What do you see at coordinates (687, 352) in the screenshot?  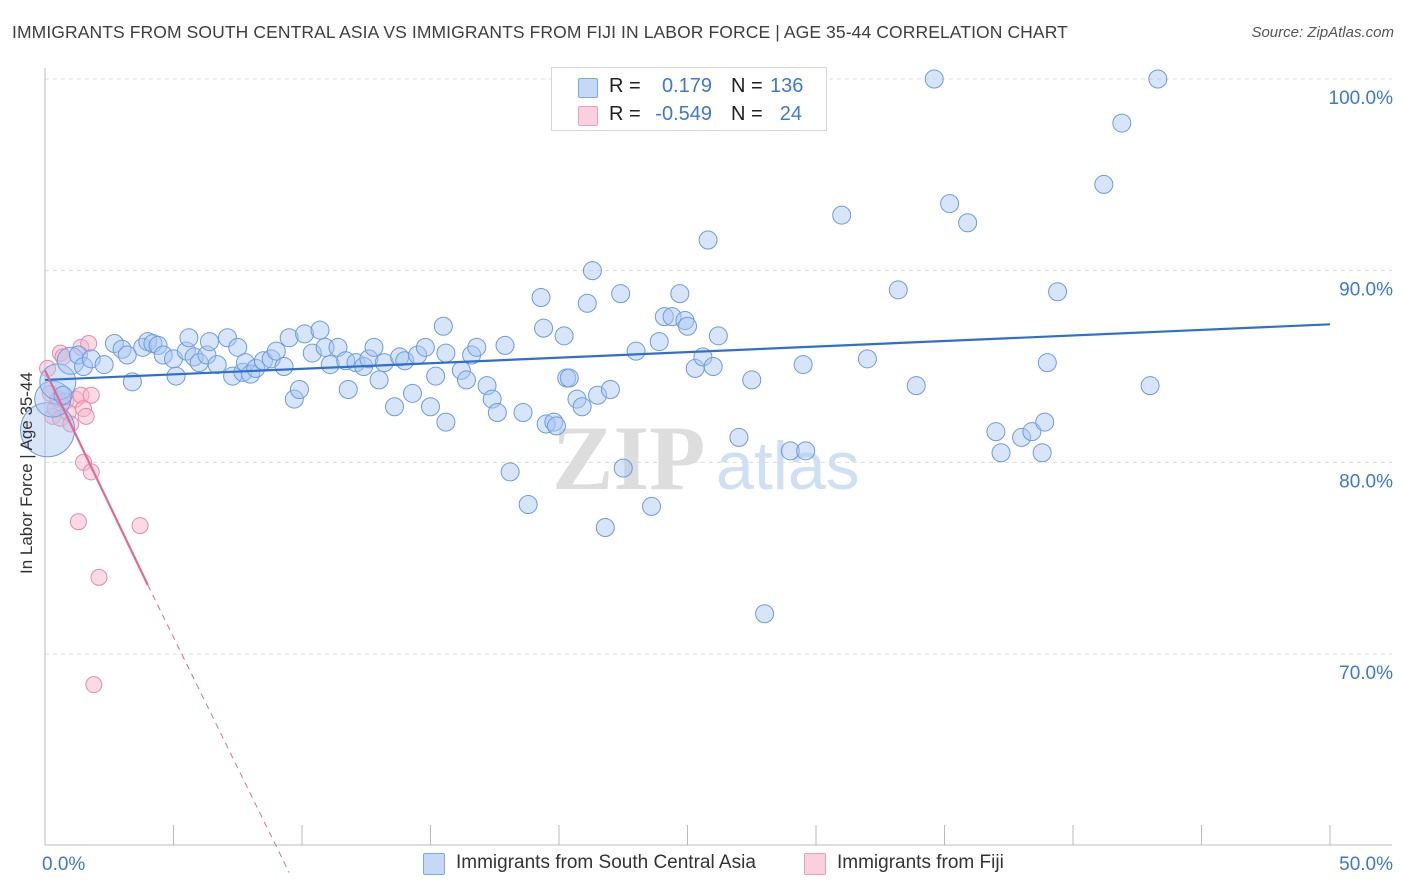 I see `trend-line-south-central-asia` at bounding box center [687, 352].